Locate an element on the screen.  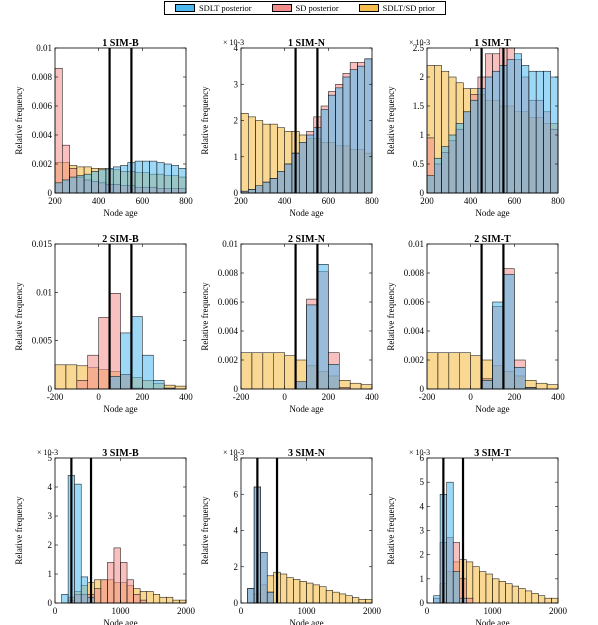
y-tick-label: 0.008 is located at coordinates (42, 77).